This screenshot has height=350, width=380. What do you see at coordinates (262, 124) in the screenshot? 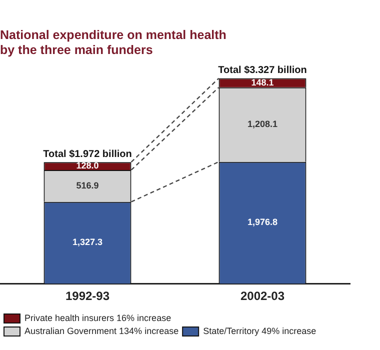
I see `data-label: 1,208.1` at bounding box center [262, 124].